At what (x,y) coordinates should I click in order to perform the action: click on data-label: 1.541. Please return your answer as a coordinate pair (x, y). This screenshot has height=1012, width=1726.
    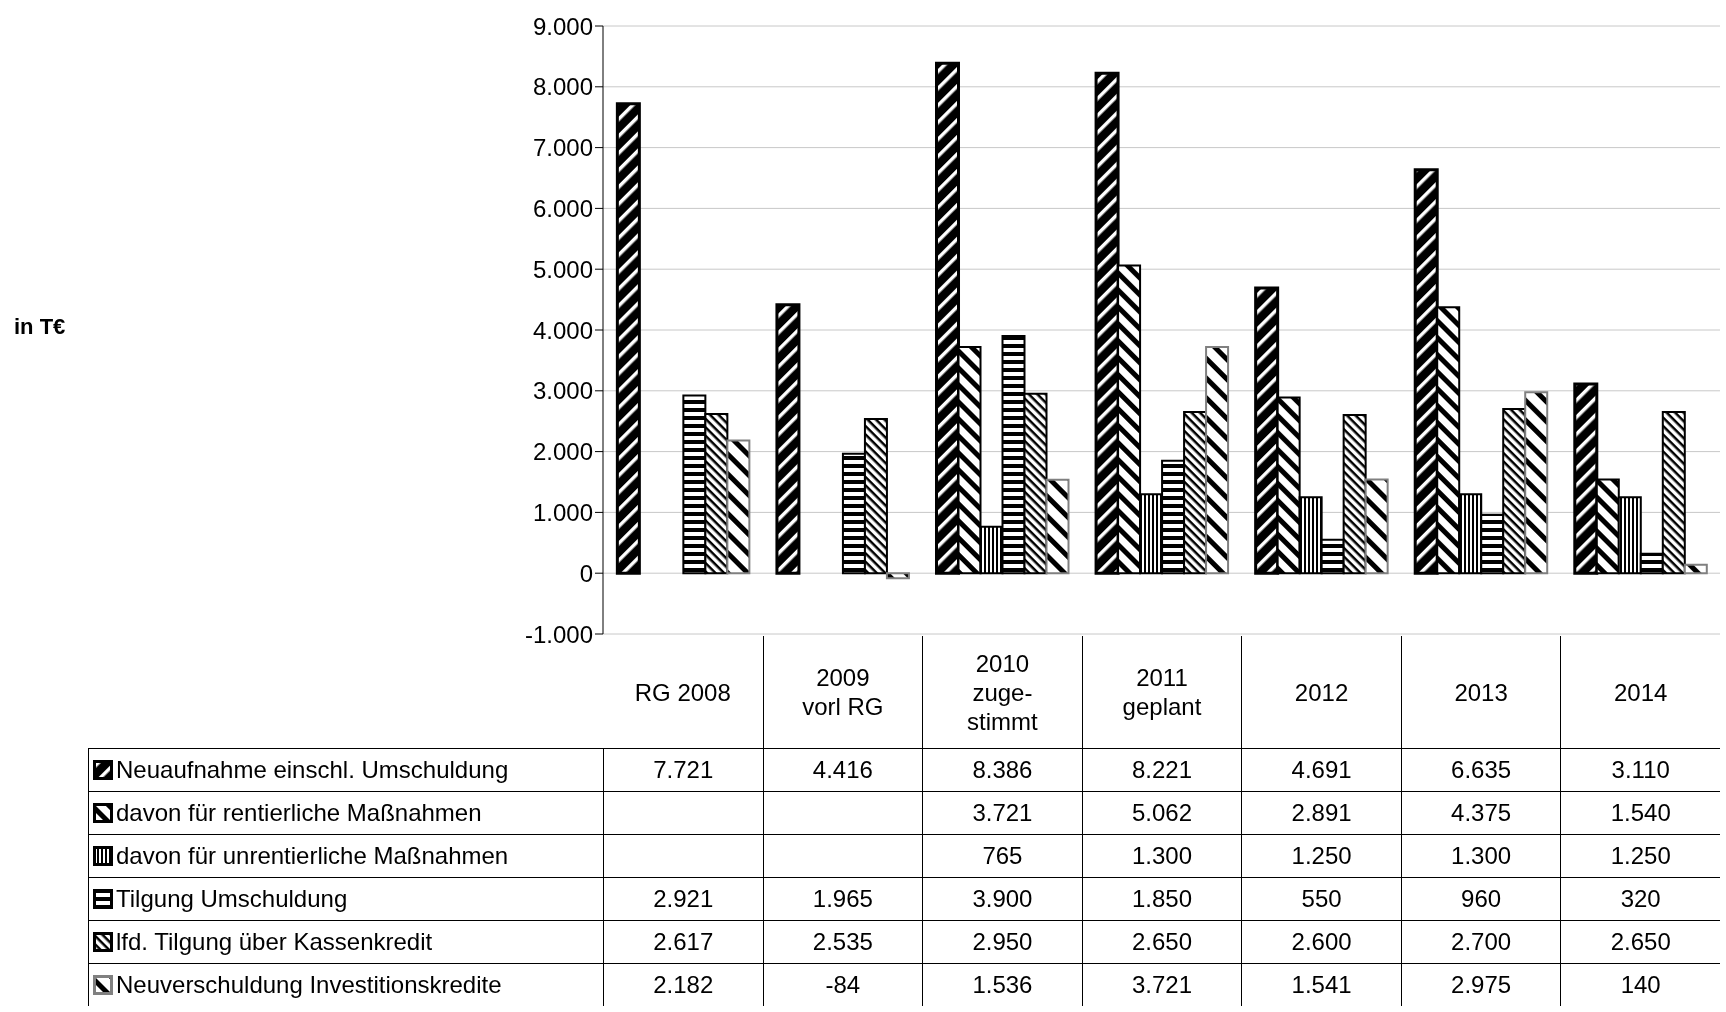
    Looking at the image, I should click on (1321, 984).